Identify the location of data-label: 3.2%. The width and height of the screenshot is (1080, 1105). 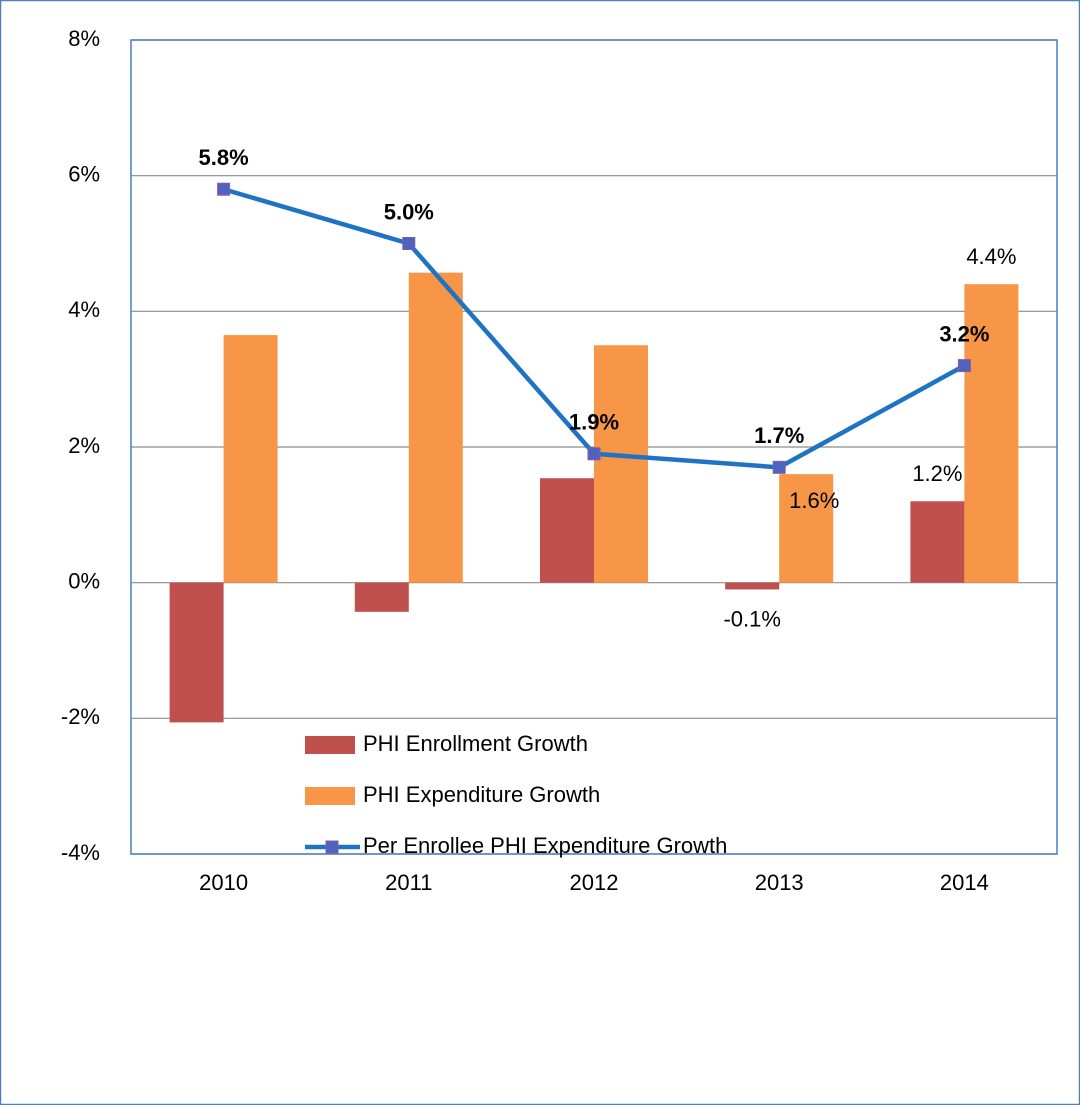
(964, 333).